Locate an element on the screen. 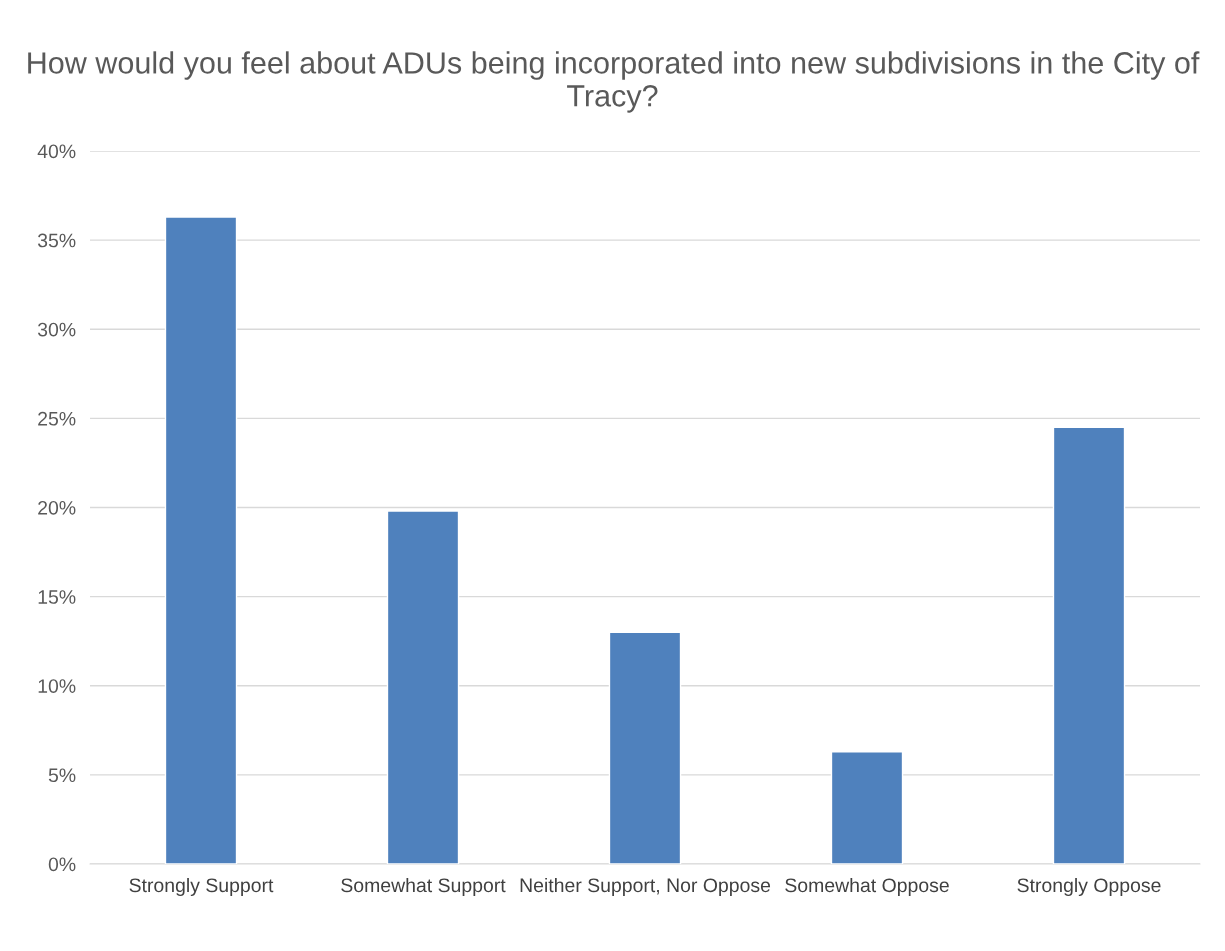  y-tick-label: 0% is located at coordinates (62, 864).